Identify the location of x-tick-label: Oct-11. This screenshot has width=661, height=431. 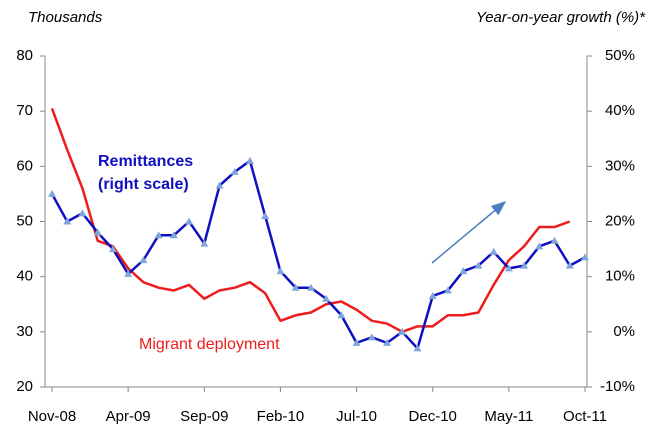
(585, 416).